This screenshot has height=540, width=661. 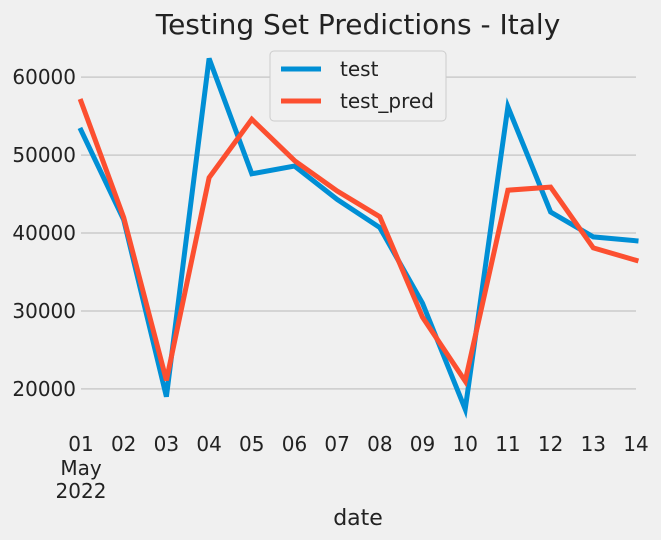 What do you see at coordinates (251, 444) in the screenshot?
I see `x-tick-label: 05` at bounding box center [251, 444].